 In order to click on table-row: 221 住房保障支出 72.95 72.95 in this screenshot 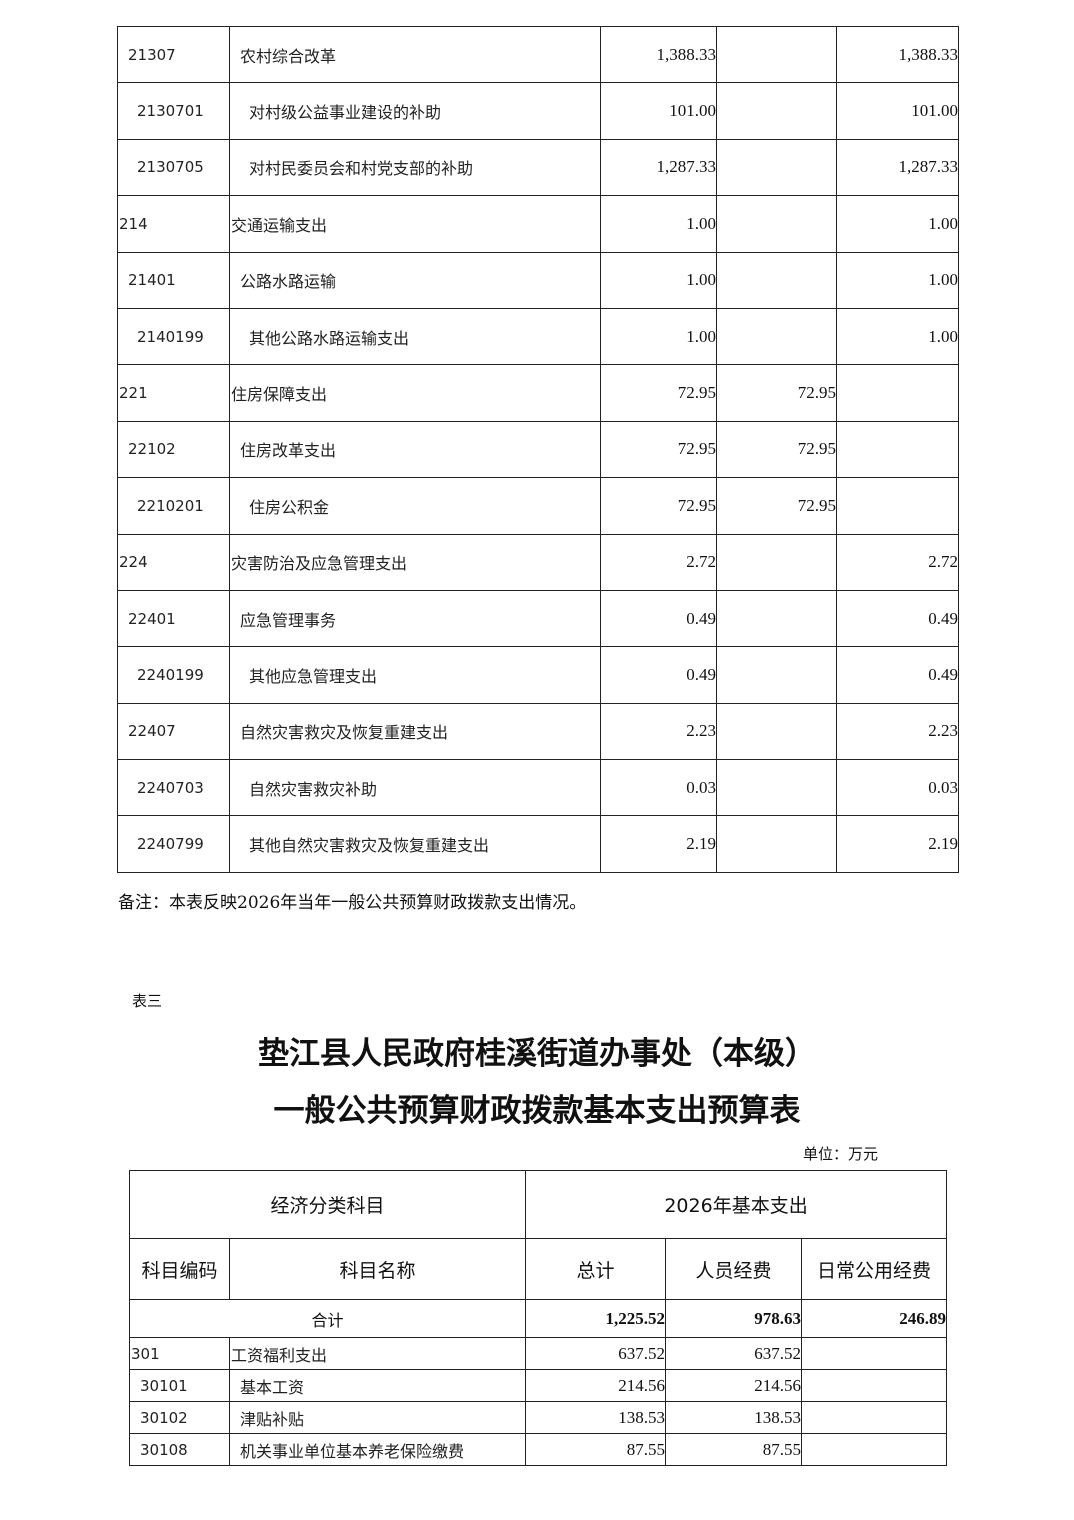, I will do `click(538, 393)`.